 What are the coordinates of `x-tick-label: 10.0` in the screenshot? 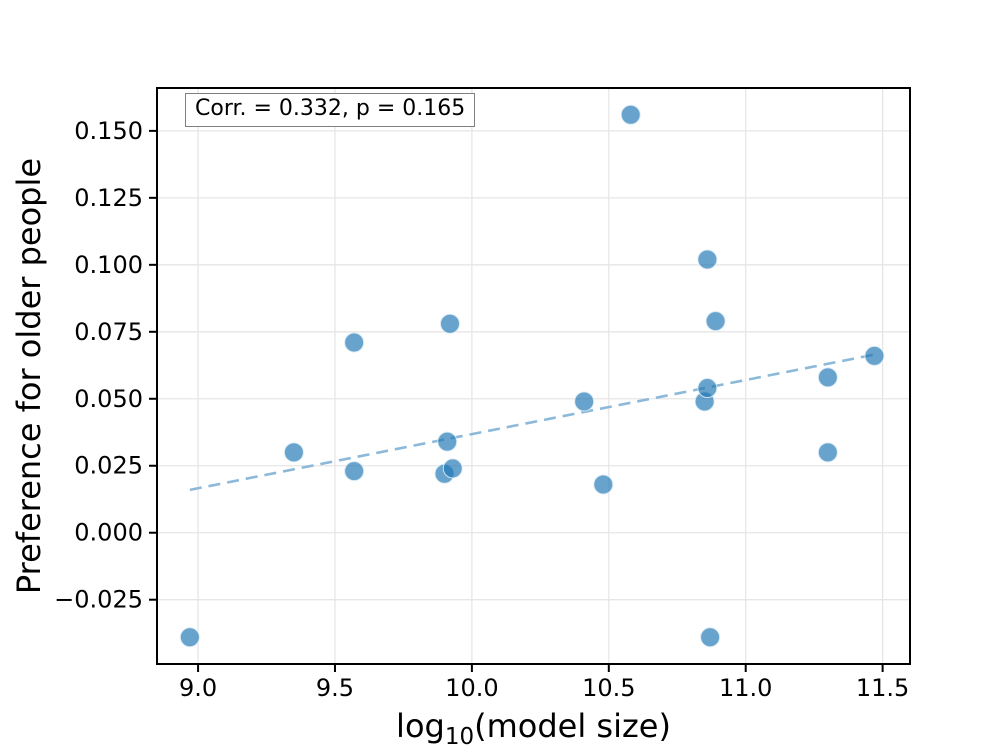 It's located at (471, 688).